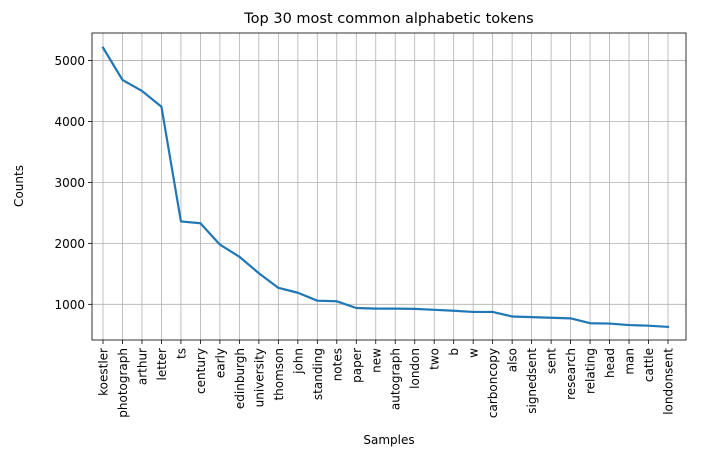 This screenshot has width=704, height=458. Describe the element at coordinates (69, 122) in the screenshot. I see `y-tick-label: 4000` at that location.